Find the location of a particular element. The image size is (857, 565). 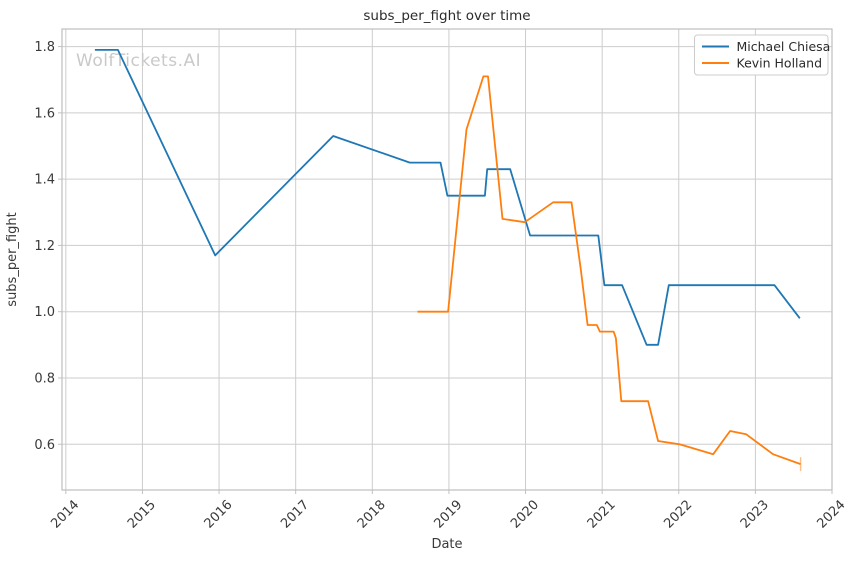

y-tick-label-1.2: 1.2 is located at coordinates (44, 246).